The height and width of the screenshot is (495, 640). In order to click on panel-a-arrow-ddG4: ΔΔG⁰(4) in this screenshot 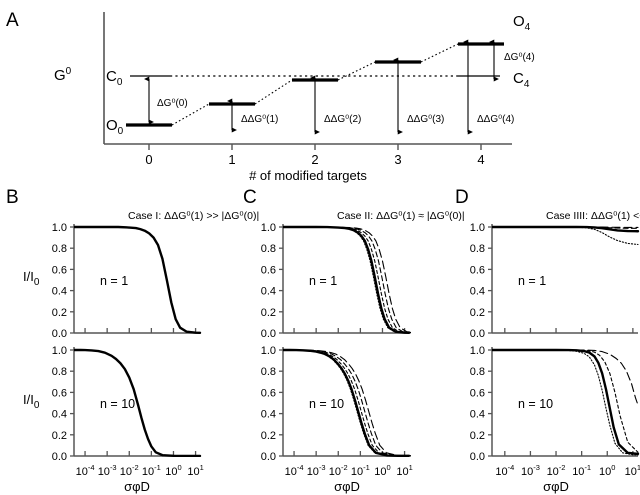, I will do `click(488, 87)`.